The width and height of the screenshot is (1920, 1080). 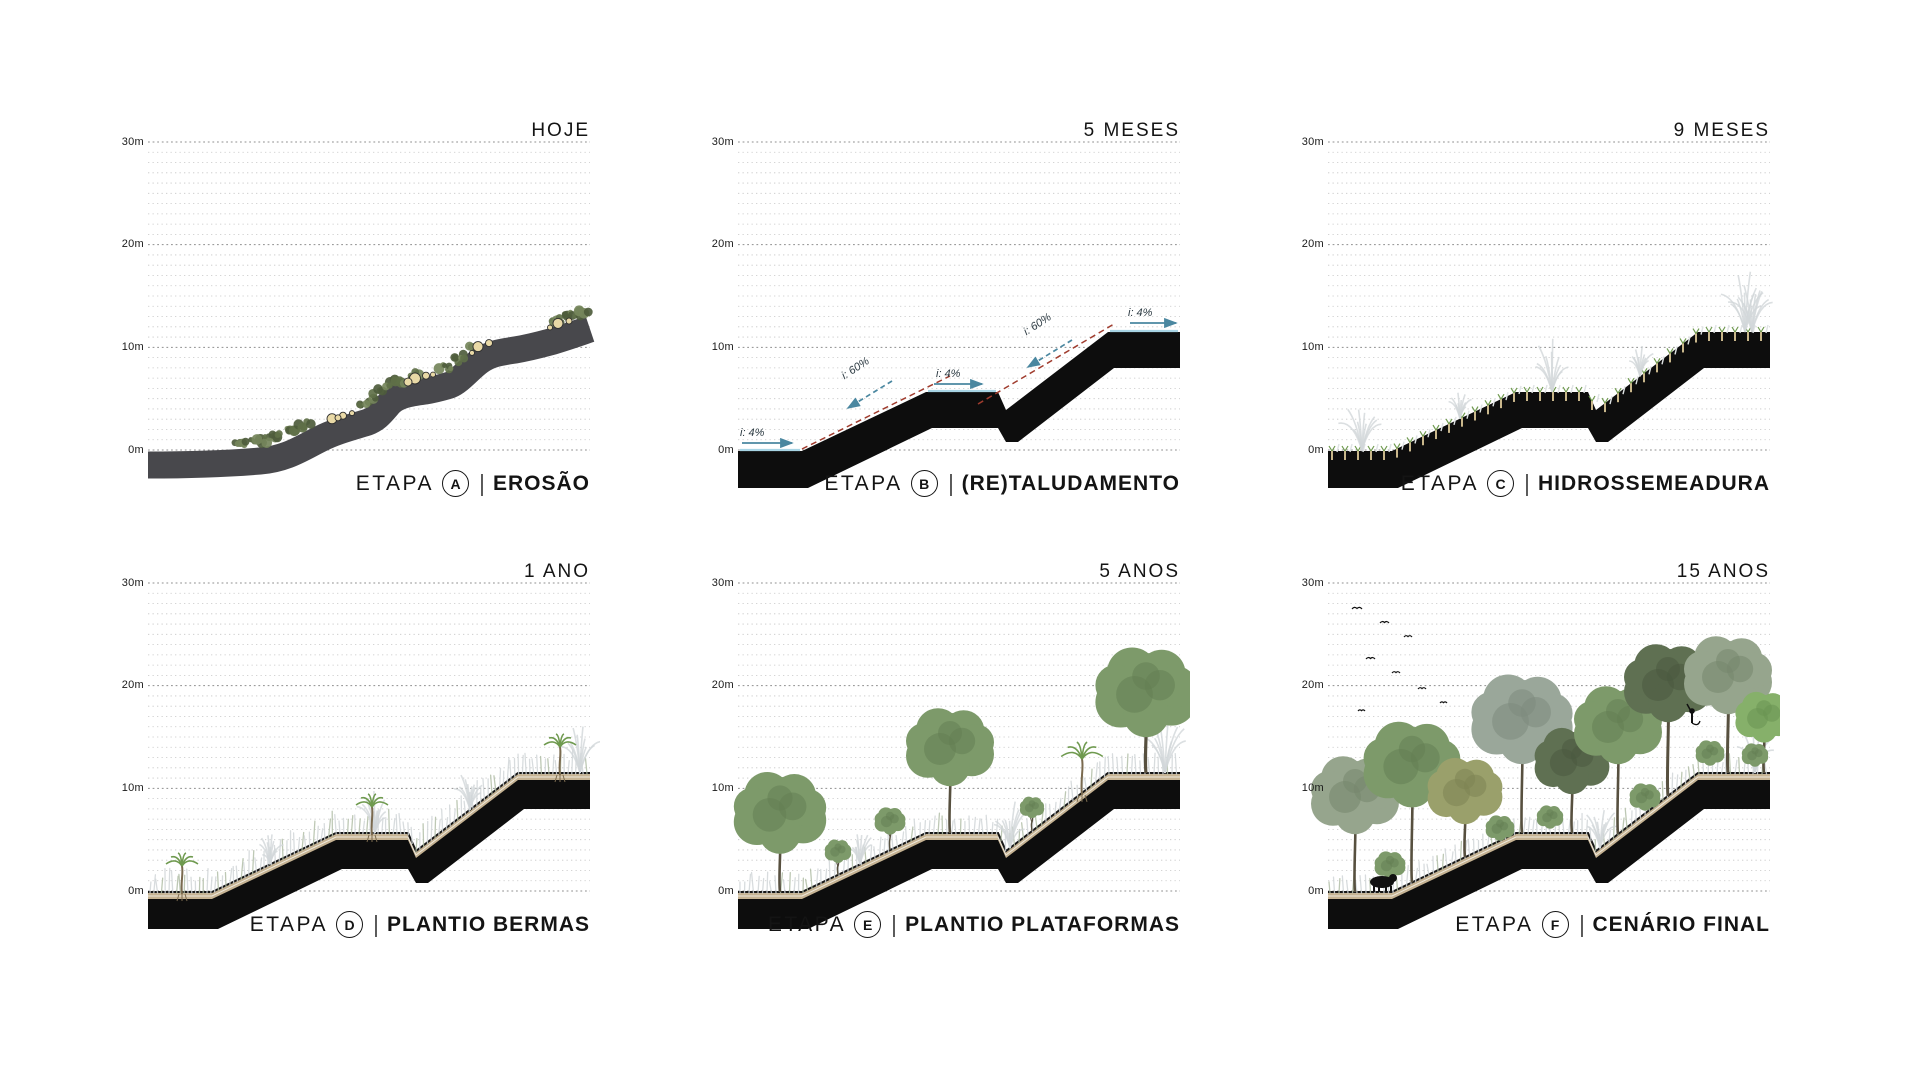 I want to click on time-label: HOJE, so click(x=560, y=130).